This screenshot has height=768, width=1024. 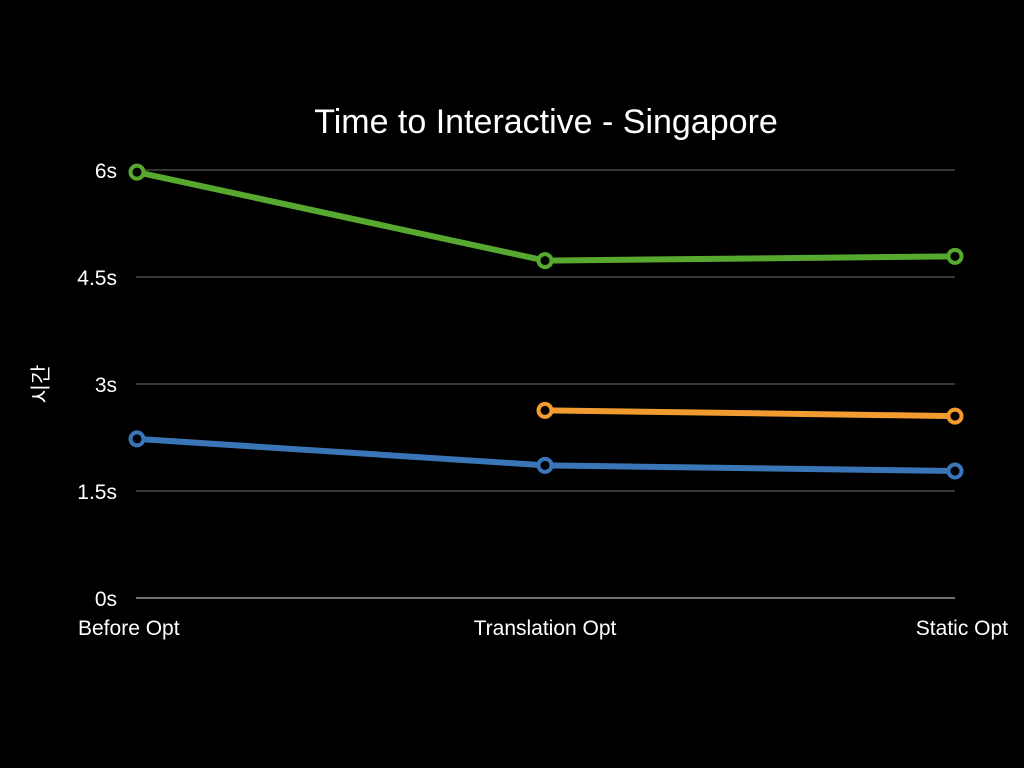 What do you see at coordinates (545, 628) in the screenshot?
I see `x-tick-label: Translation Opt` at bounding box center [545, 628].